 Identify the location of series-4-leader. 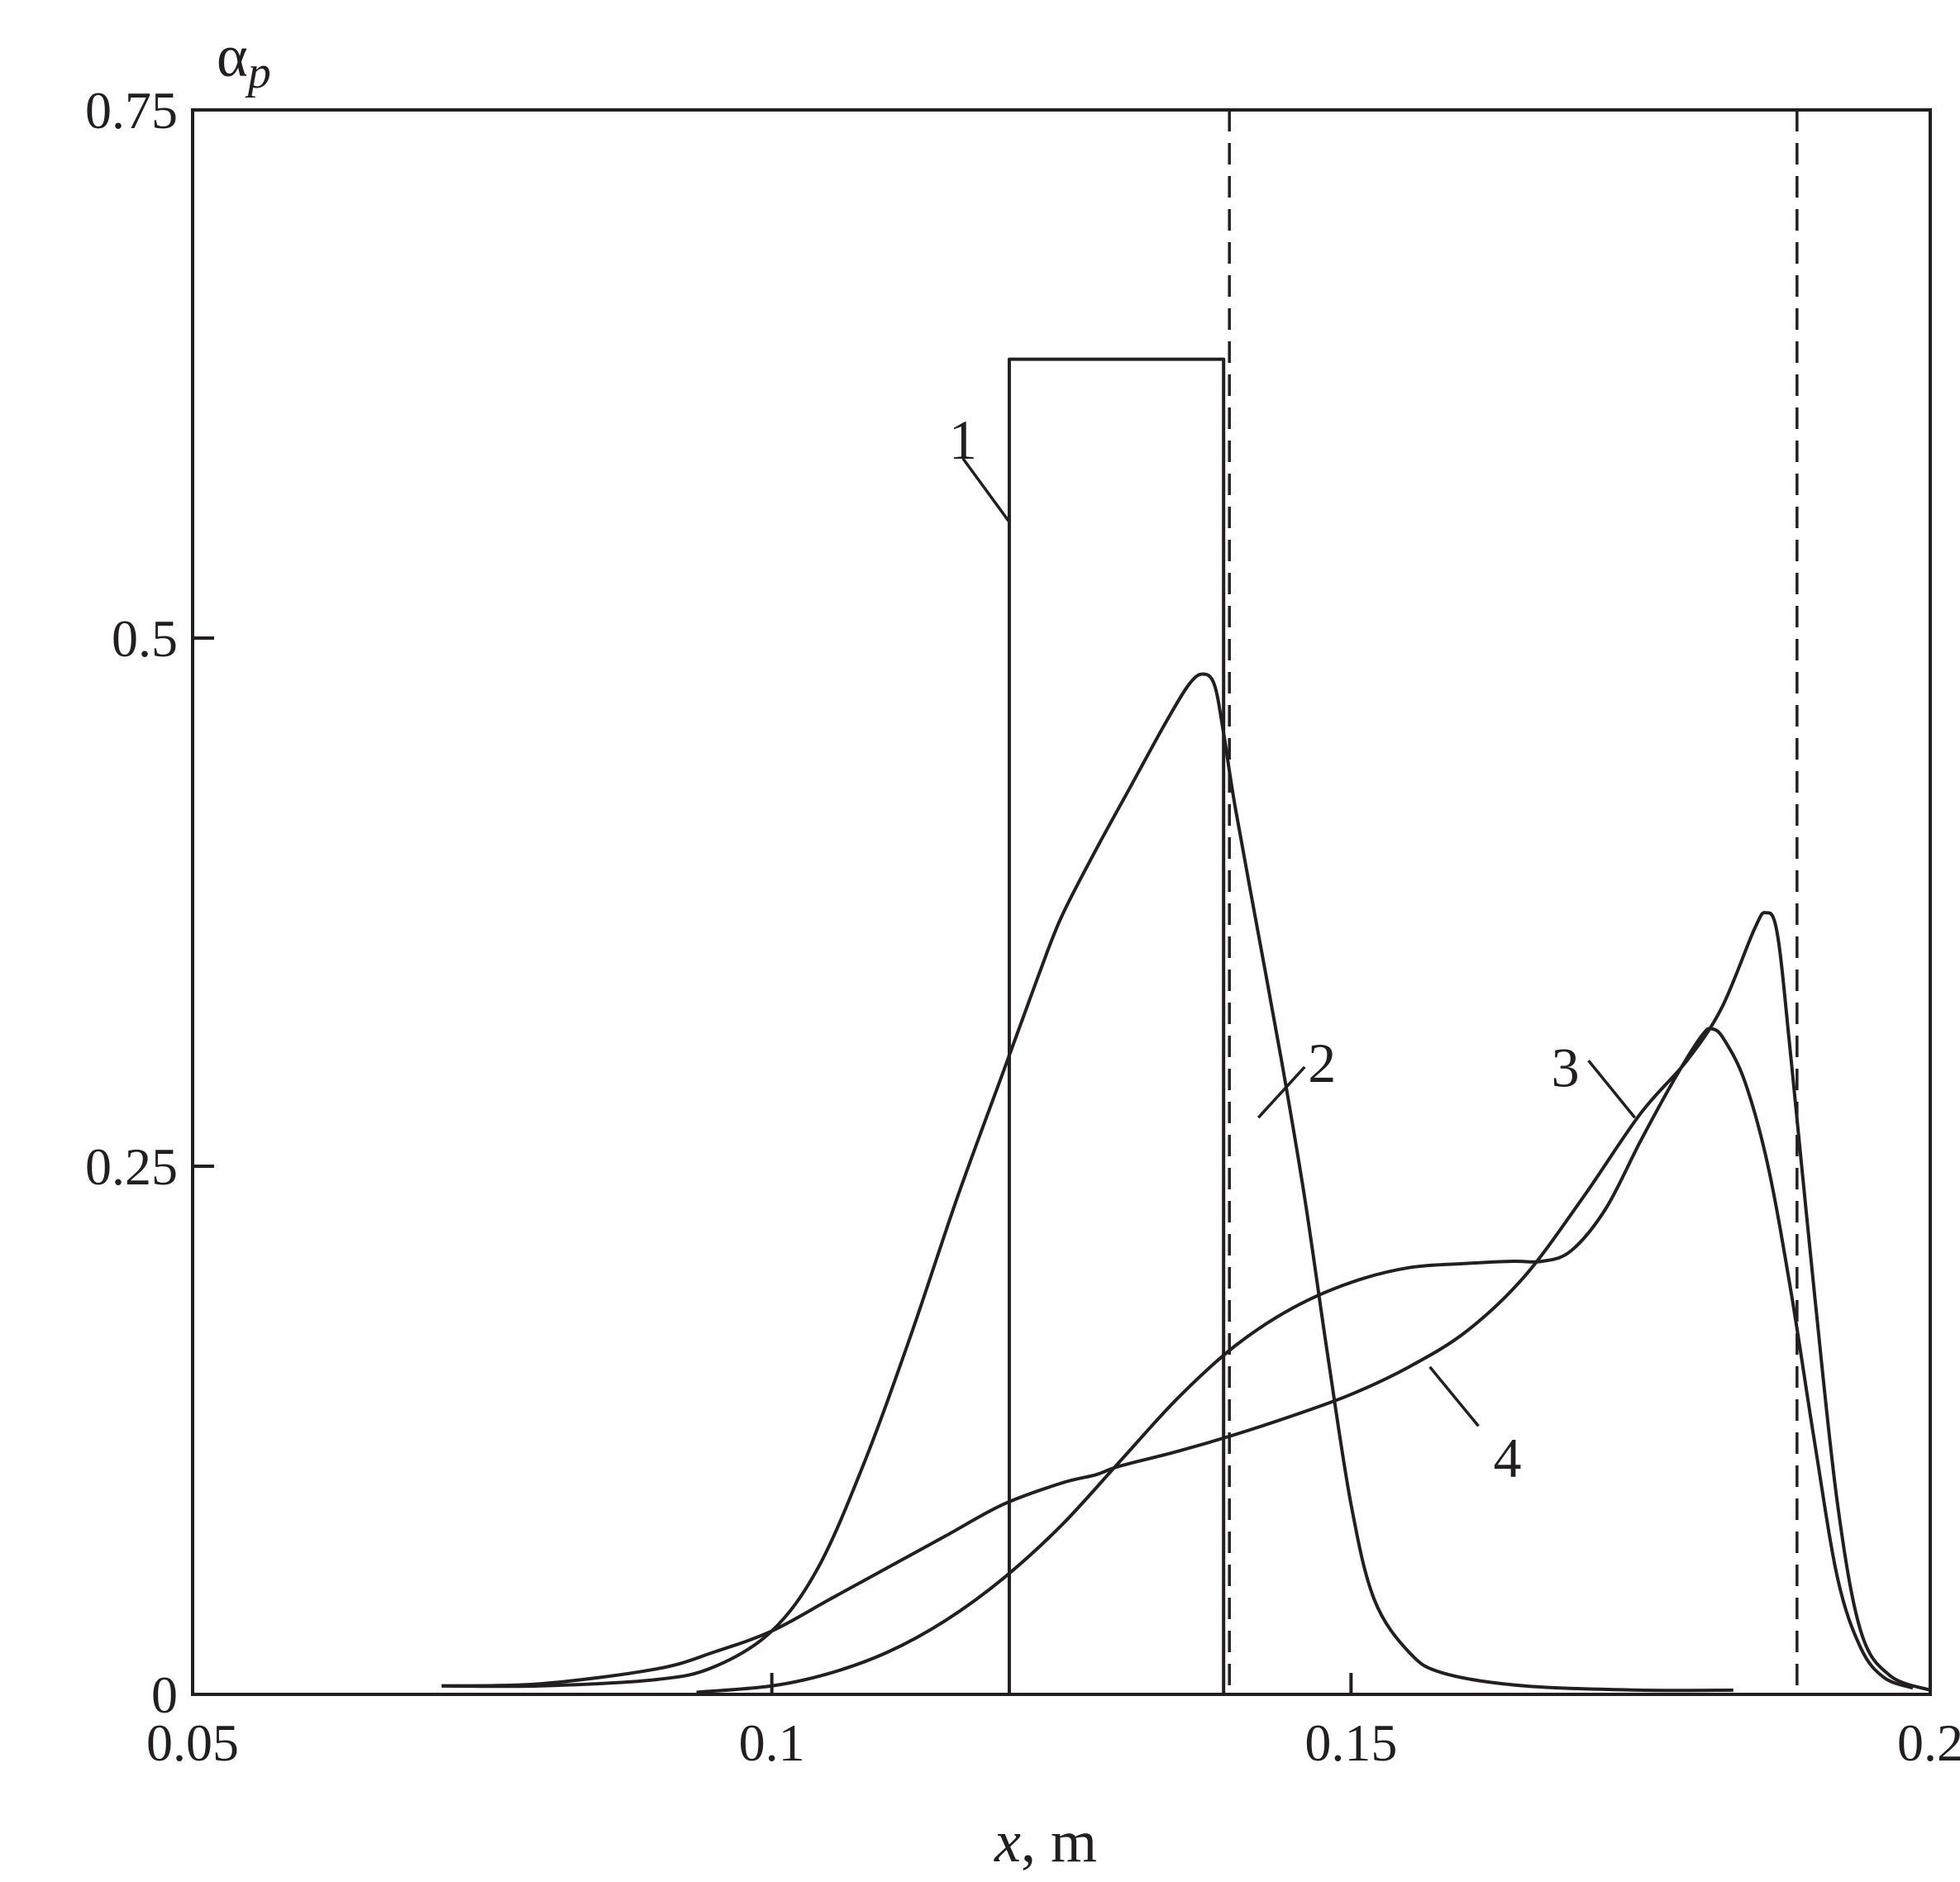
(1454, 1396).